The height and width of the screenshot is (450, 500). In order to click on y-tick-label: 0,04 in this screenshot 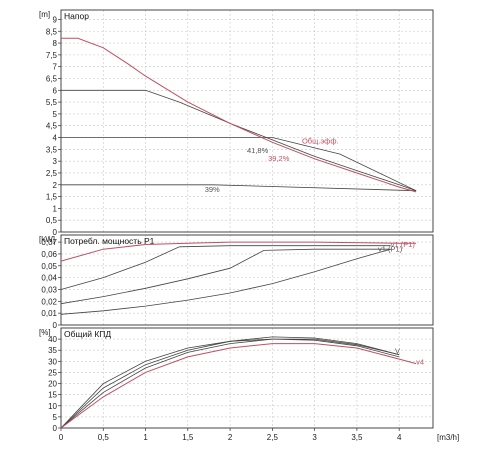, I will do `click(49, 278)`.